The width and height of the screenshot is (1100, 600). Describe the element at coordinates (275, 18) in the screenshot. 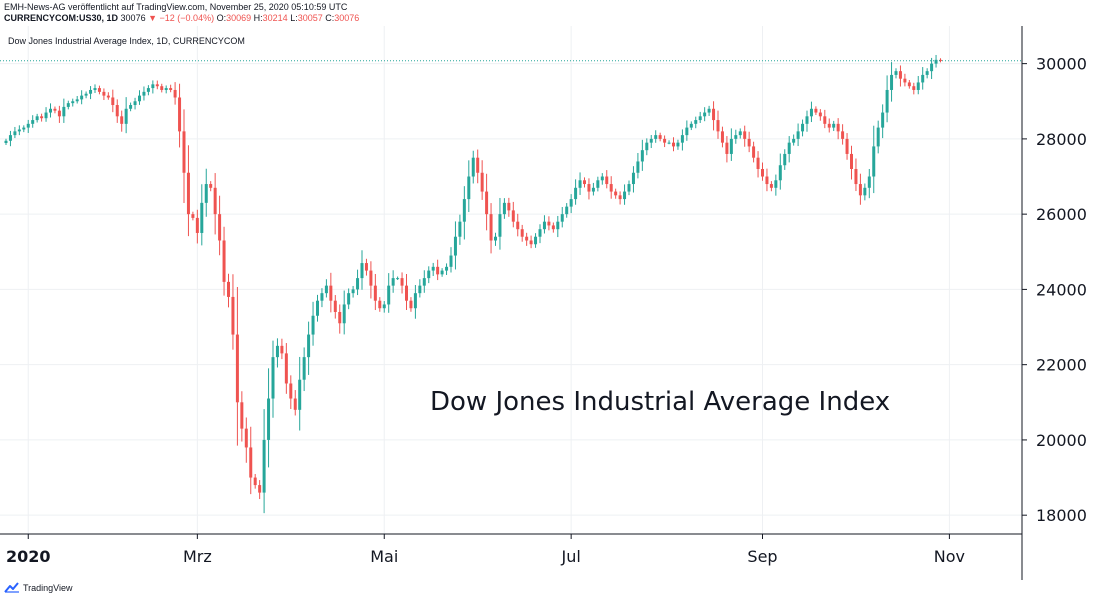

I see `high-value: 30214` at that location.